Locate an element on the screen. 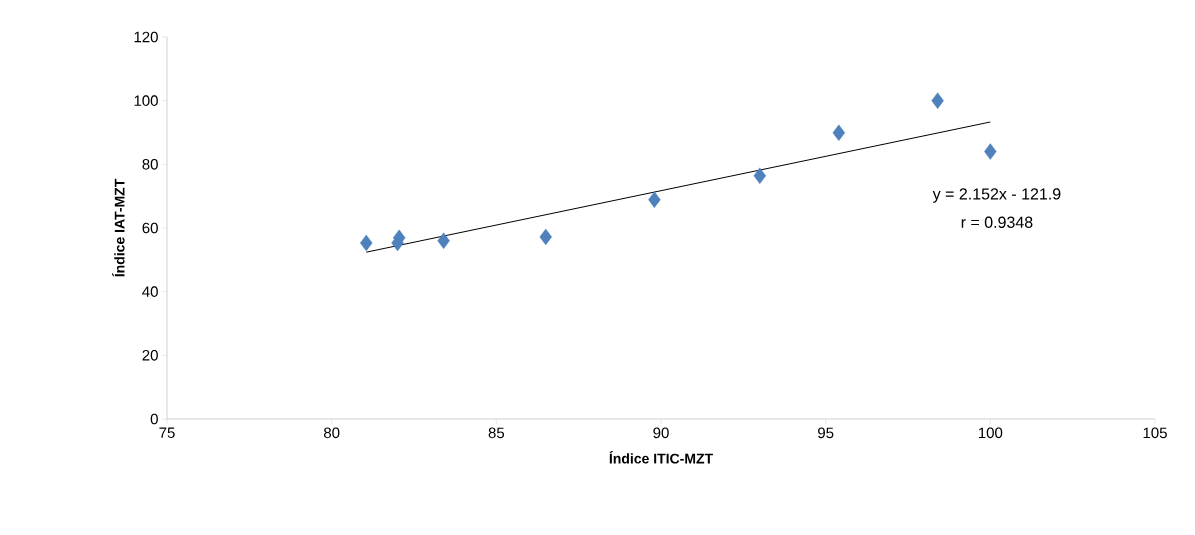 Image resolution: width=1195 pixels, height=535 pixels. x-axis-title: Índice ITIC-MZT is located at coordinates (661, 457).